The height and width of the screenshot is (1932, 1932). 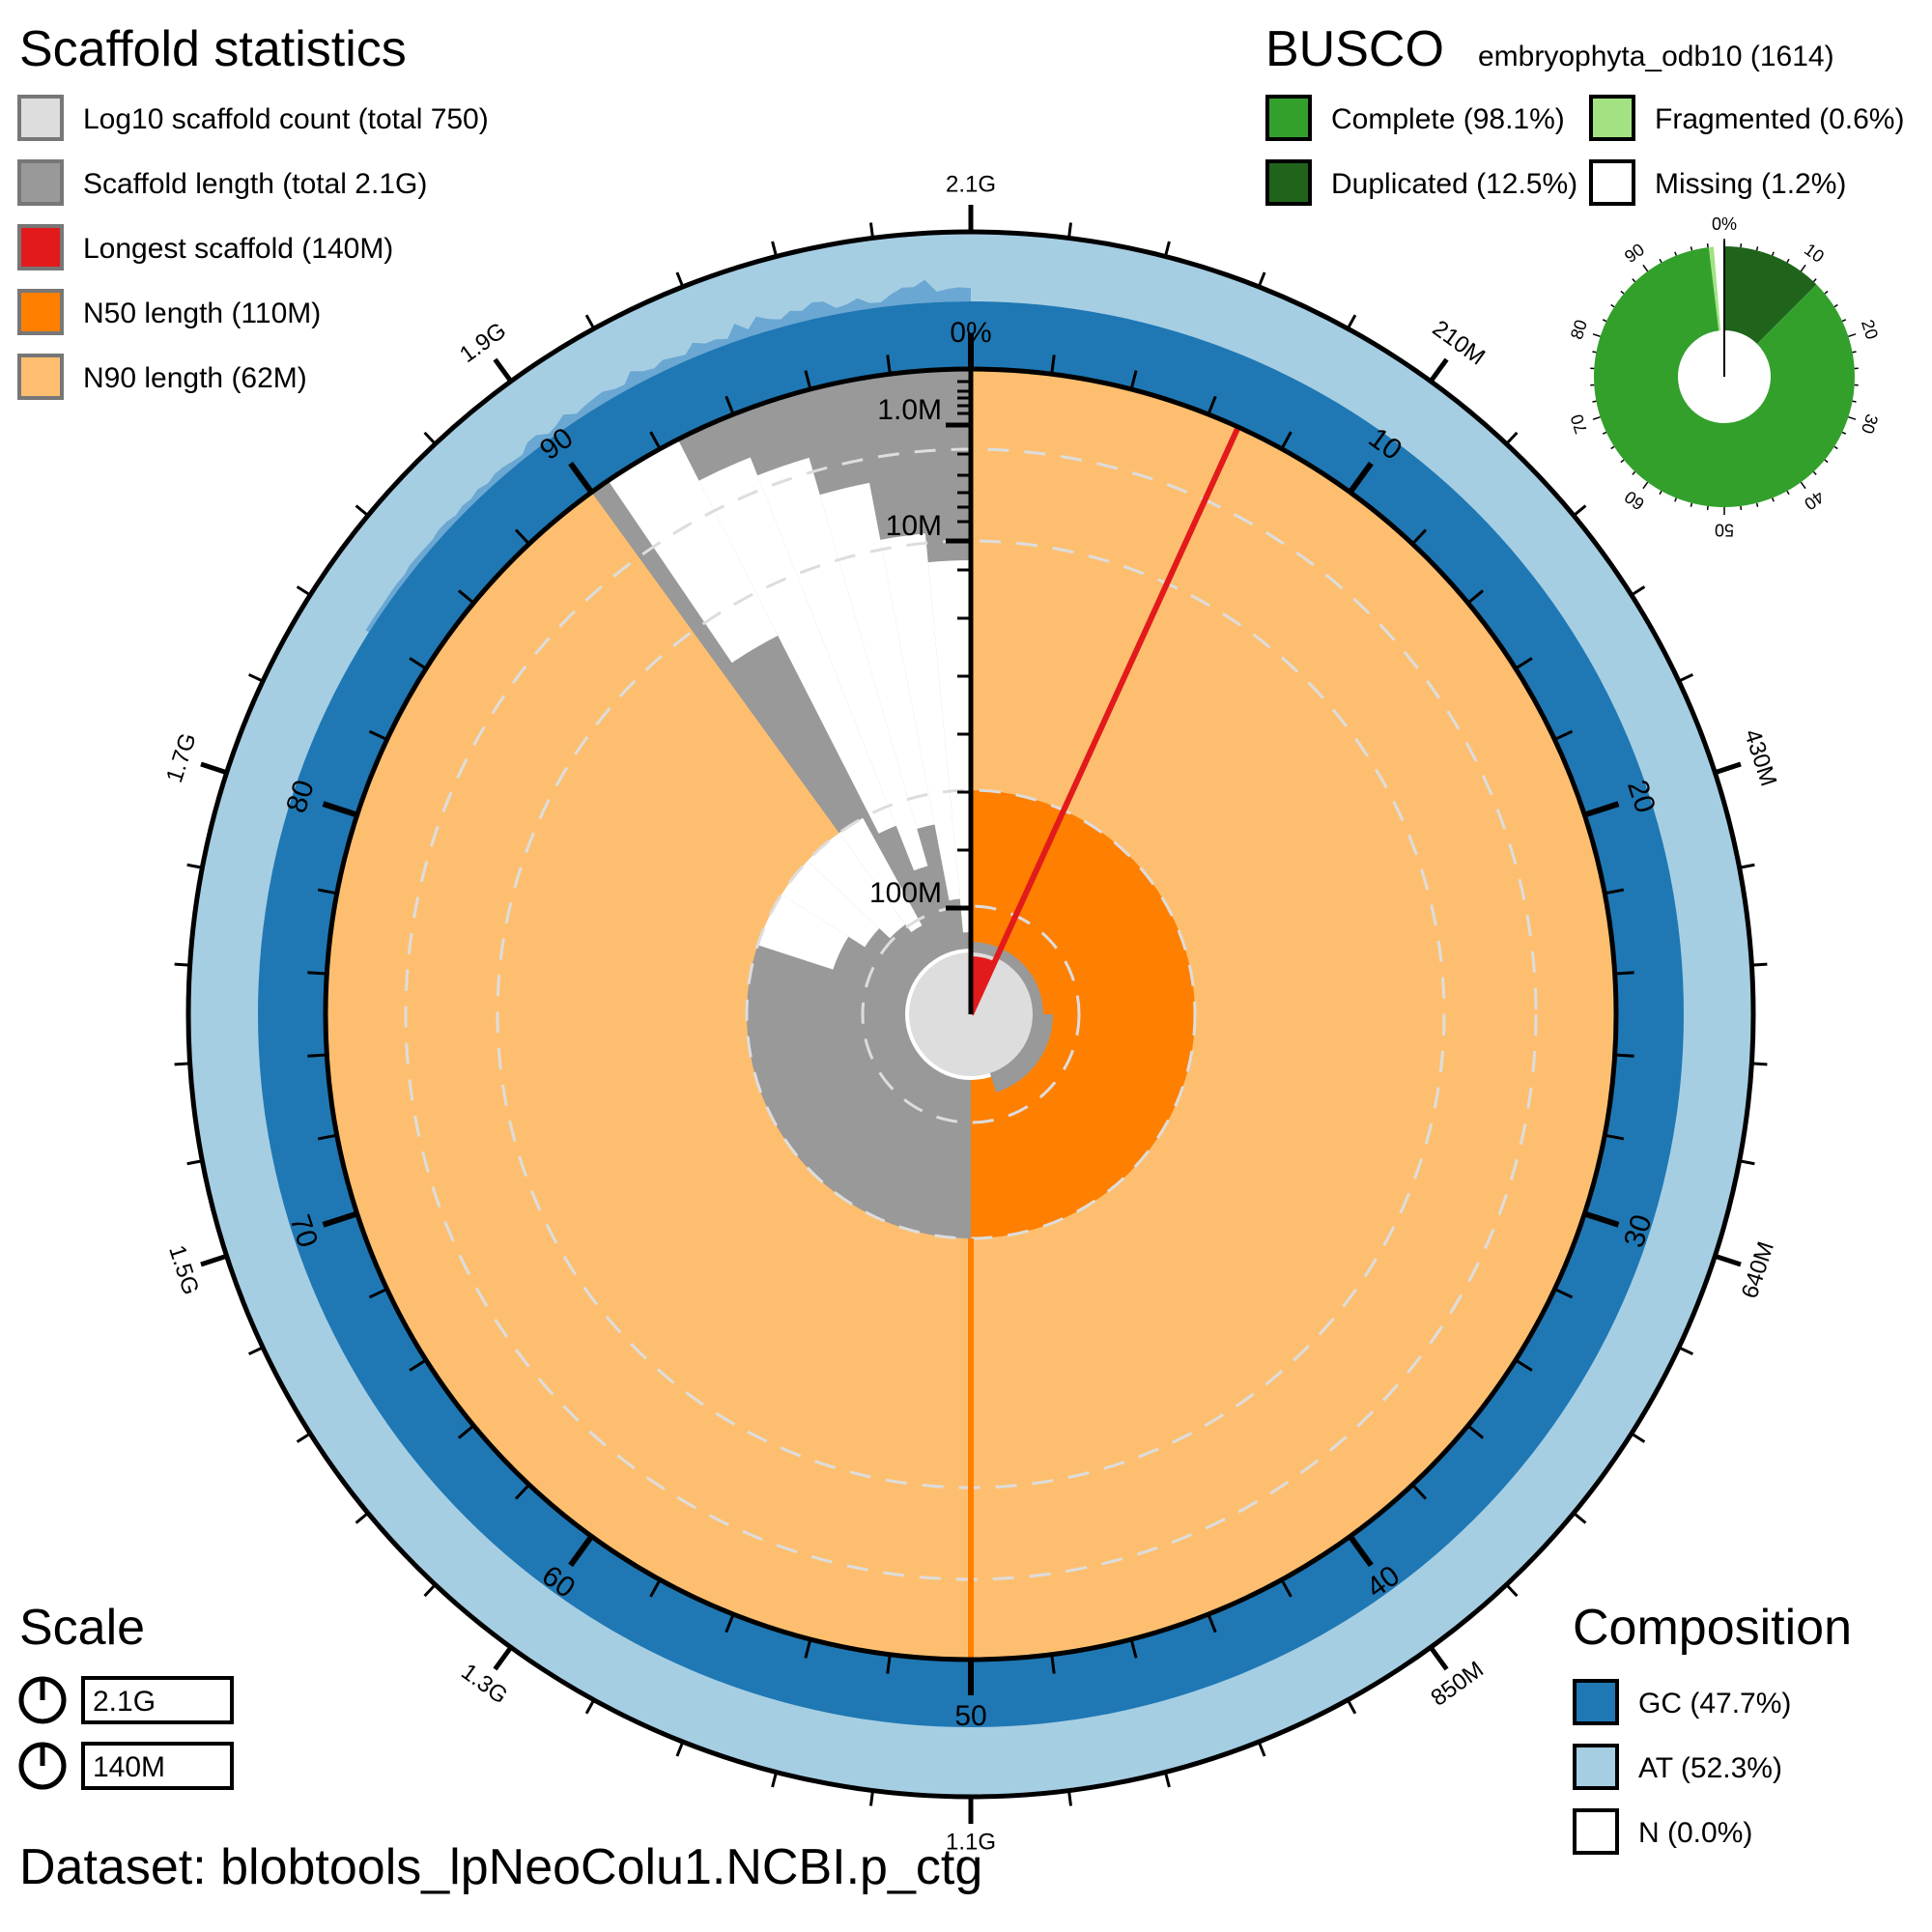 What do you see at coordinates (1634, 500) in the screenshot?
I see `busco-tick-label-60: 60` at bounding box center [1634, 500].